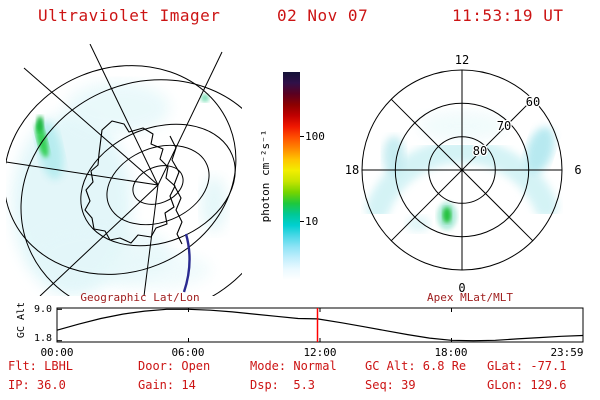  I want to click on xtick-1800: 18:00, so click(451, 352).